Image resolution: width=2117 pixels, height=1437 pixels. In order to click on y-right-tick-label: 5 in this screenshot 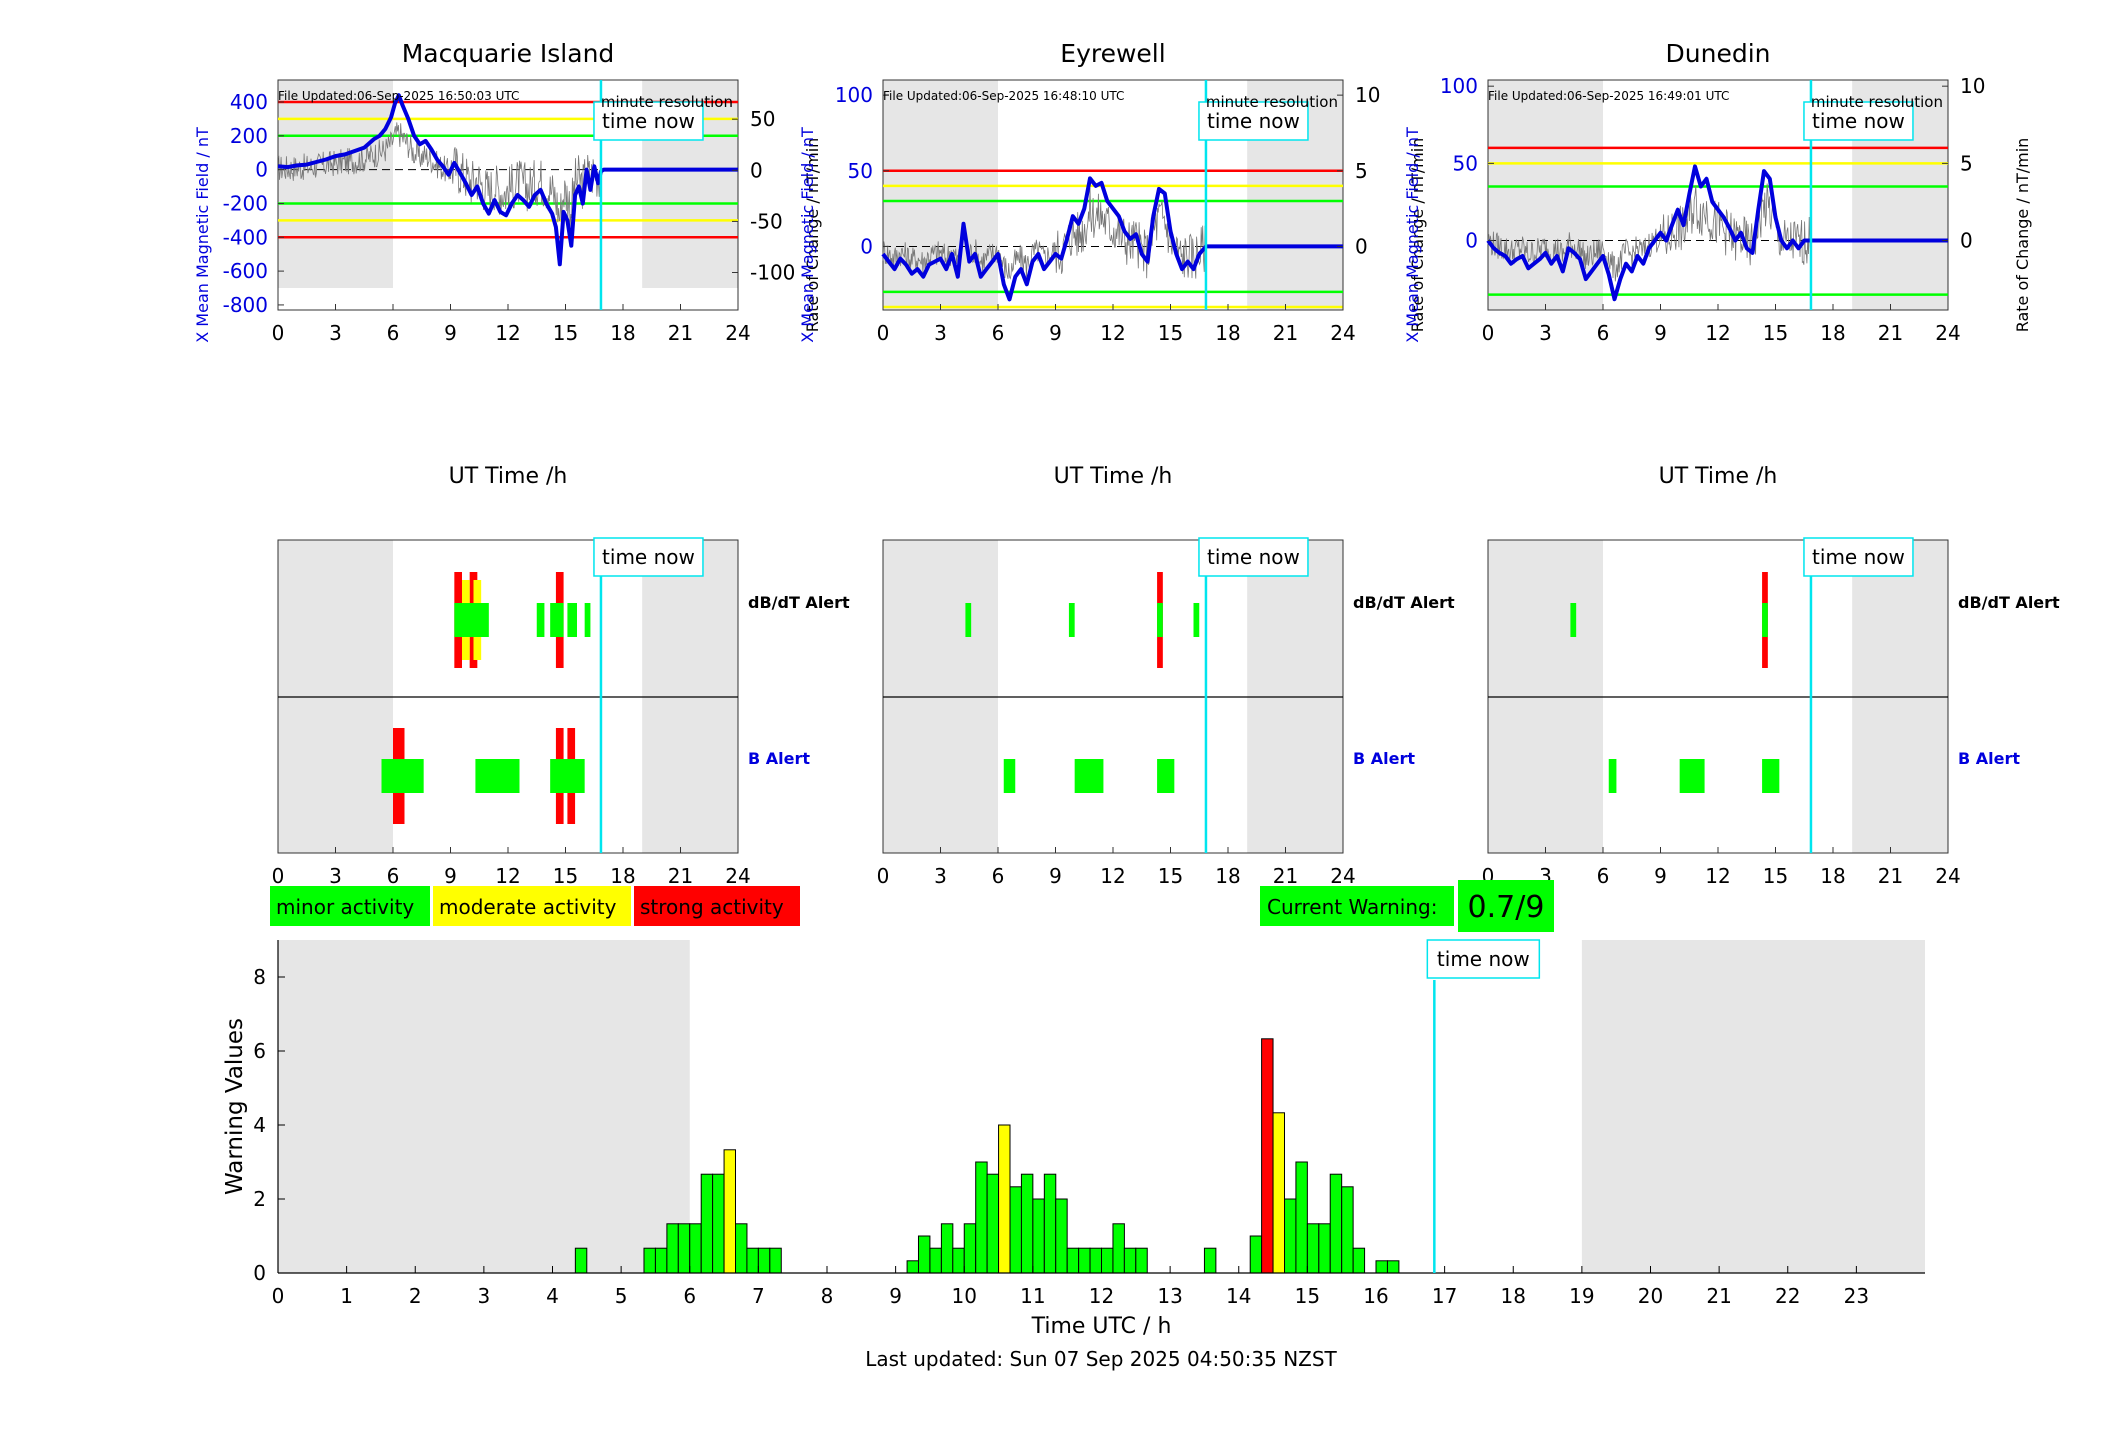, I will do `click(1966, 163)`.